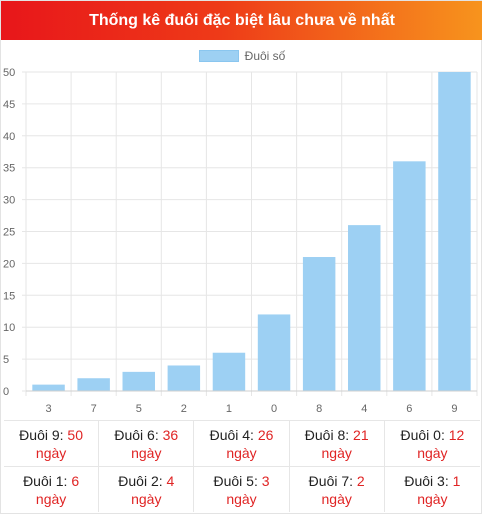 The height and width of the screenshot is (514, 482). What do you see at coordinates (43, 434) in the screenshot?
I see `stat-label: Đuôi 9:` at bounding box center [43, 434].